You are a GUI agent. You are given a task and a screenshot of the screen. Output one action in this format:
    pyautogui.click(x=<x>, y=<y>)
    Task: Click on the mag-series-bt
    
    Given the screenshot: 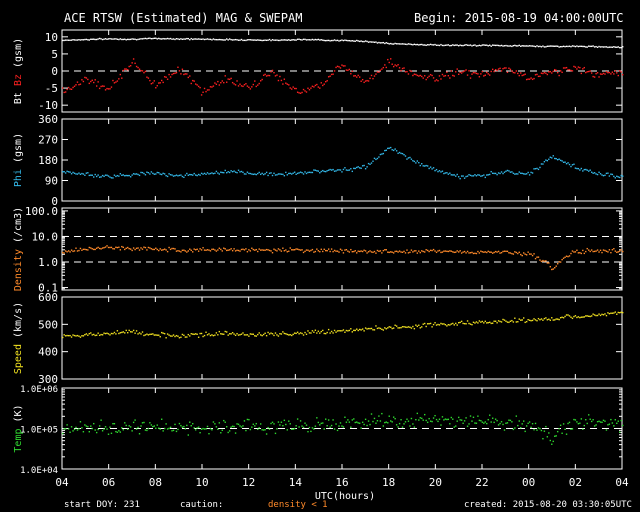 What is the action you would take?
    pyautogui.click(x=343, y=43)
    